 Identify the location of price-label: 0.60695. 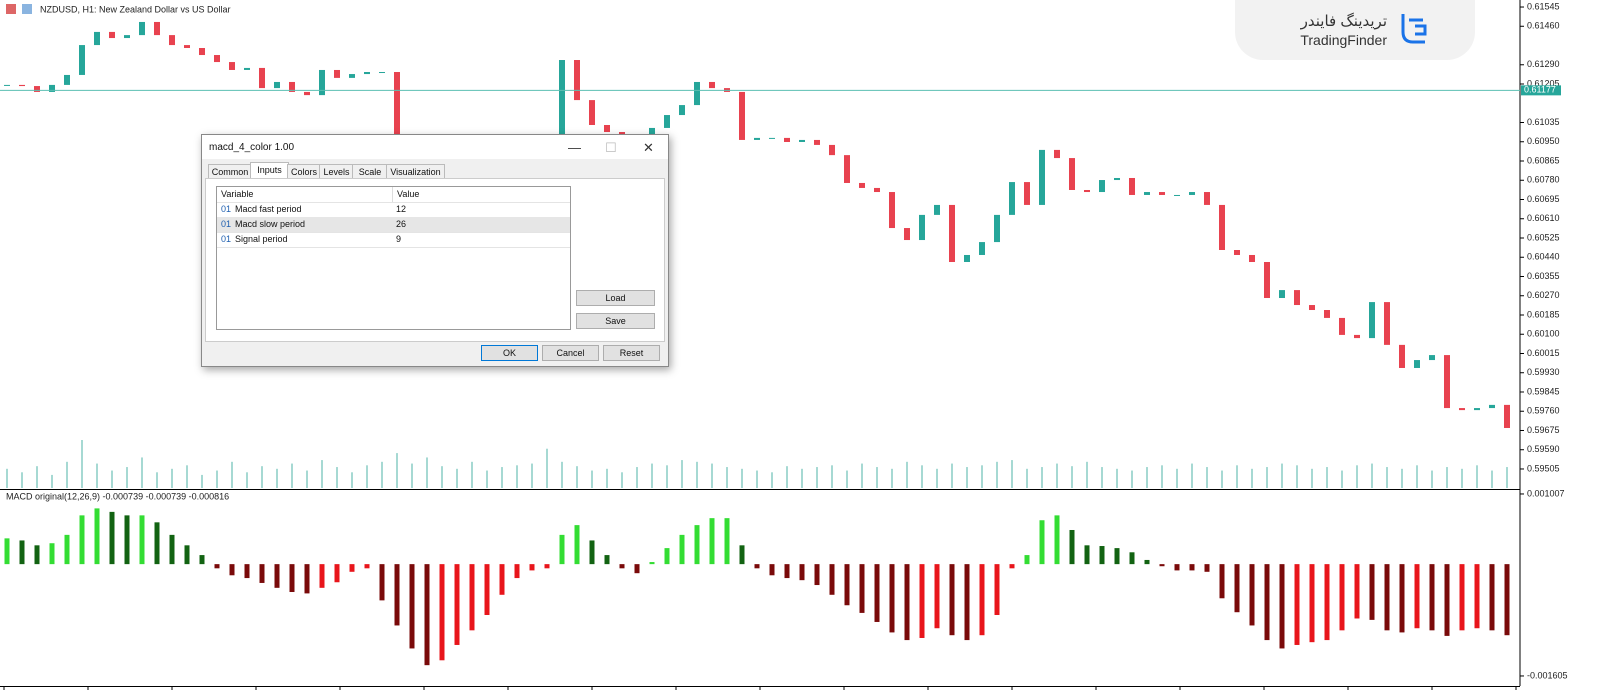
(1543, 199).